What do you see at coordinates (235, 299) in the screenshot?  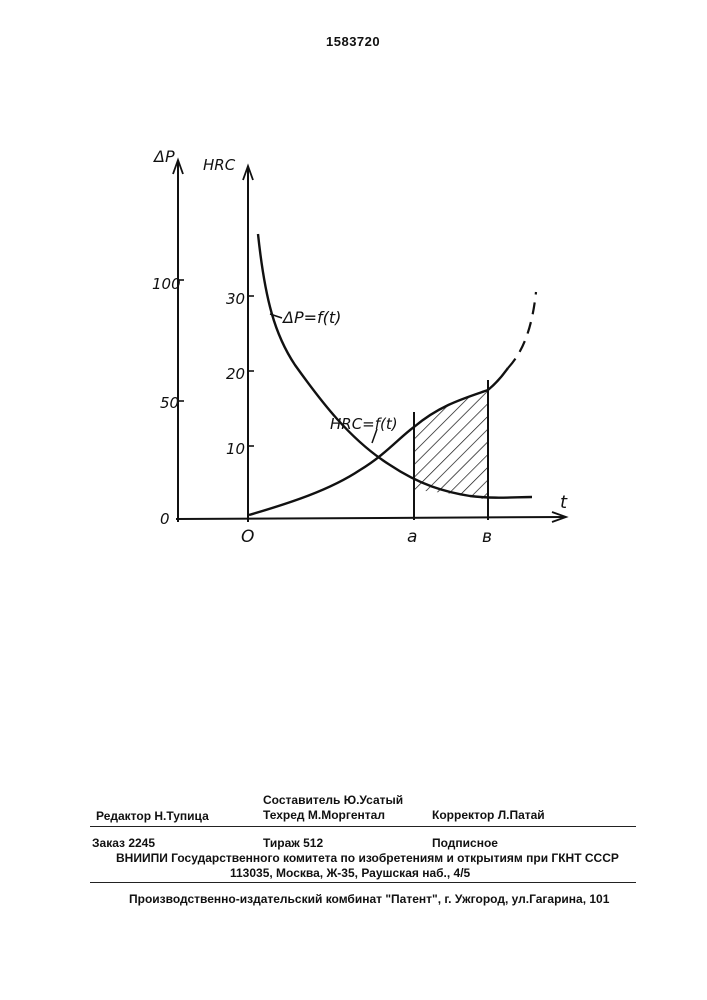 I see `right-tick-30: 30` at bounding box center [235, 299].